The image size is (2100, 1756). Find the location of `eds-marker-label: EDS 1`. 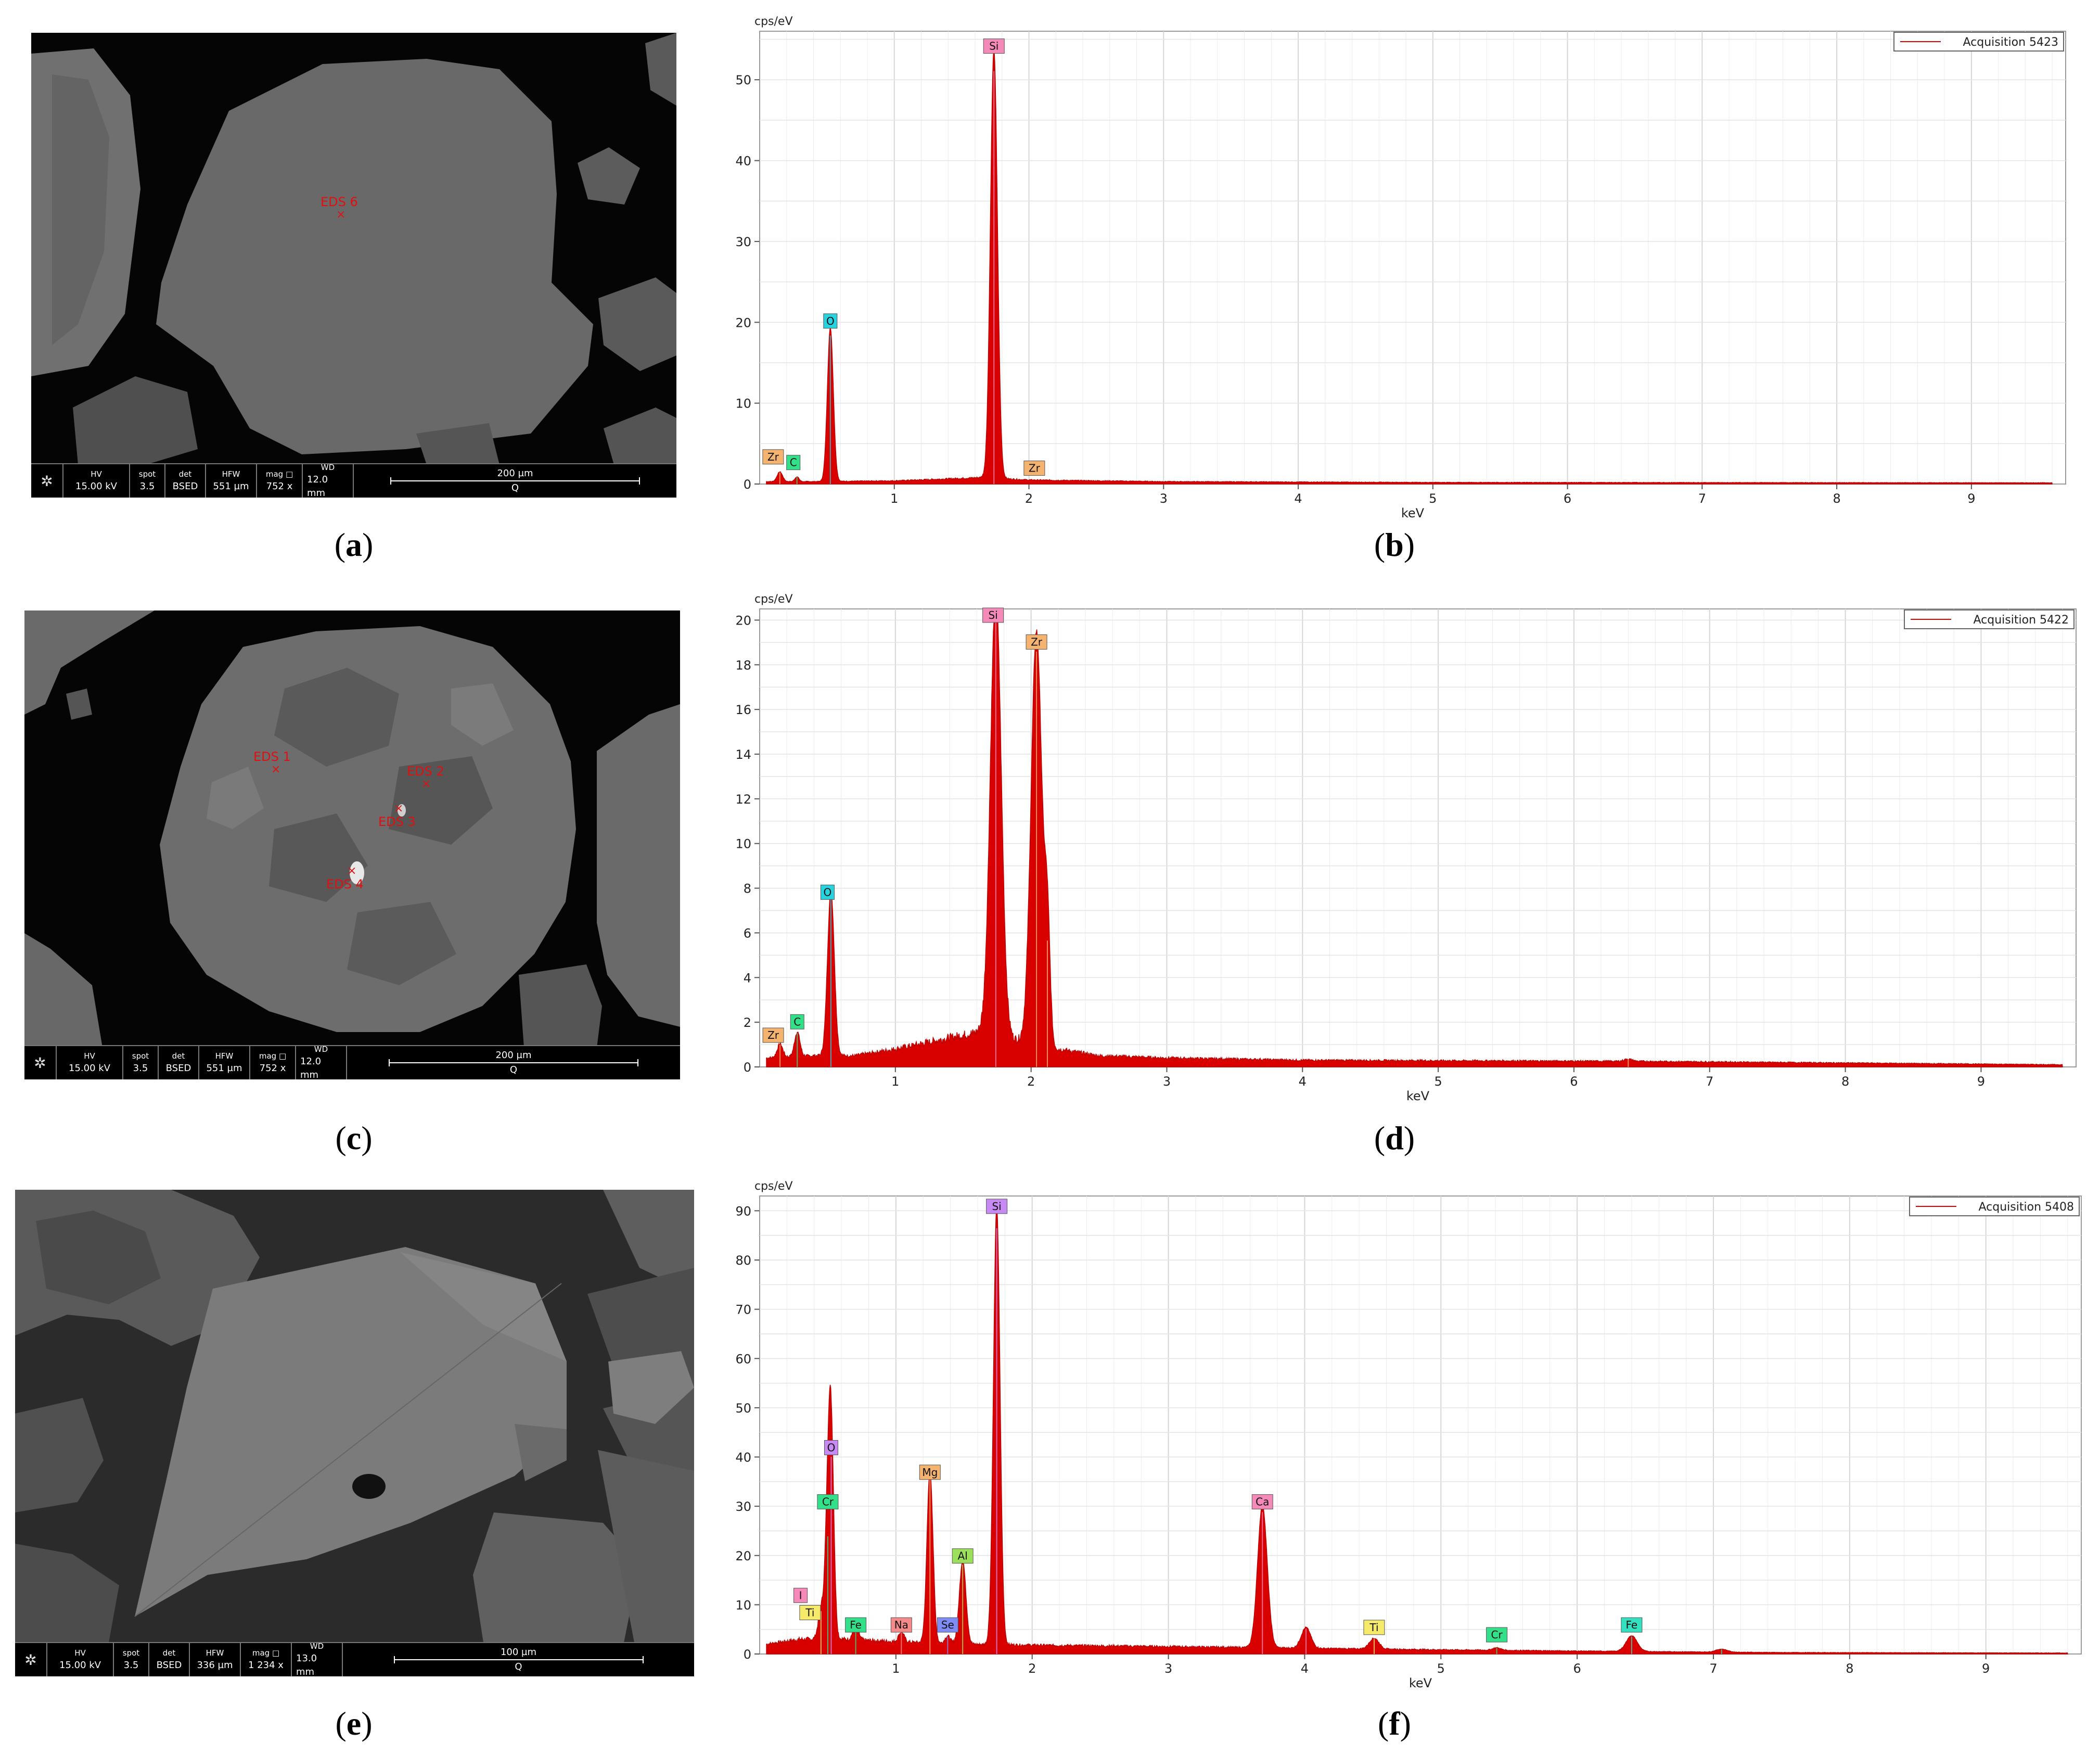

eds-marker-label: EDS 1 is located at coordinates (272, 756).